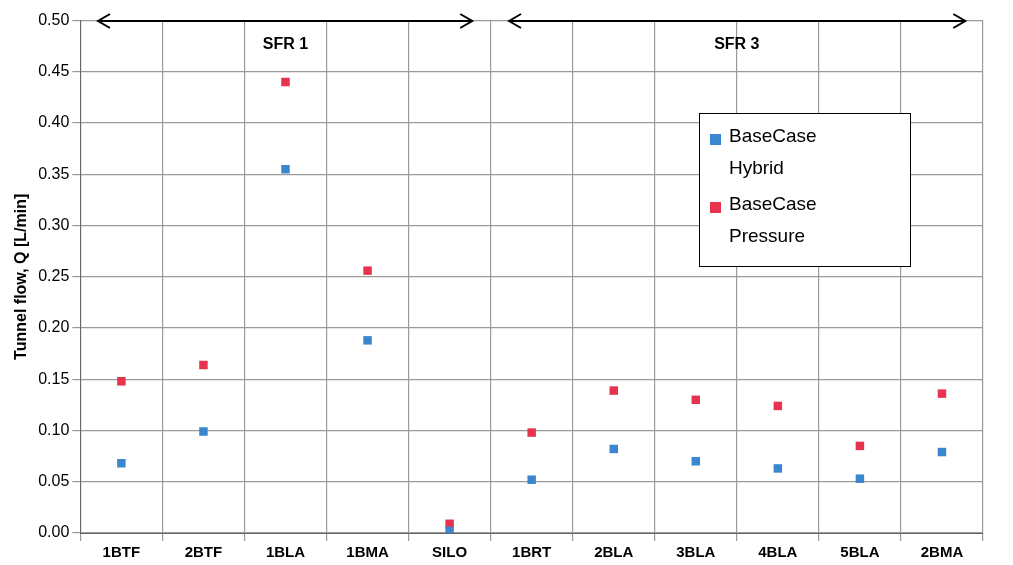 The width and height of the screenshot is (1013, 565). I want to click on x-tick-label: 3BLA, so click(696, 552).